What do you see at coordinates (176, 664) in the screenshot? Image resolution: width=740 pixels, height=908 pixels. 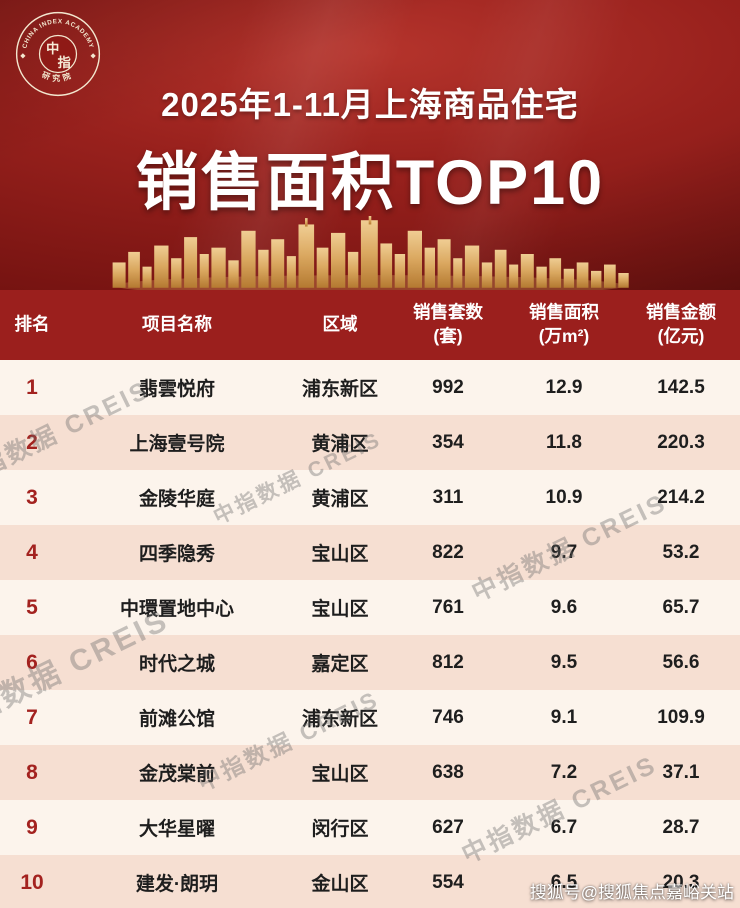 I see `name-cell: 时代之城` at bounding box center [176, 664].